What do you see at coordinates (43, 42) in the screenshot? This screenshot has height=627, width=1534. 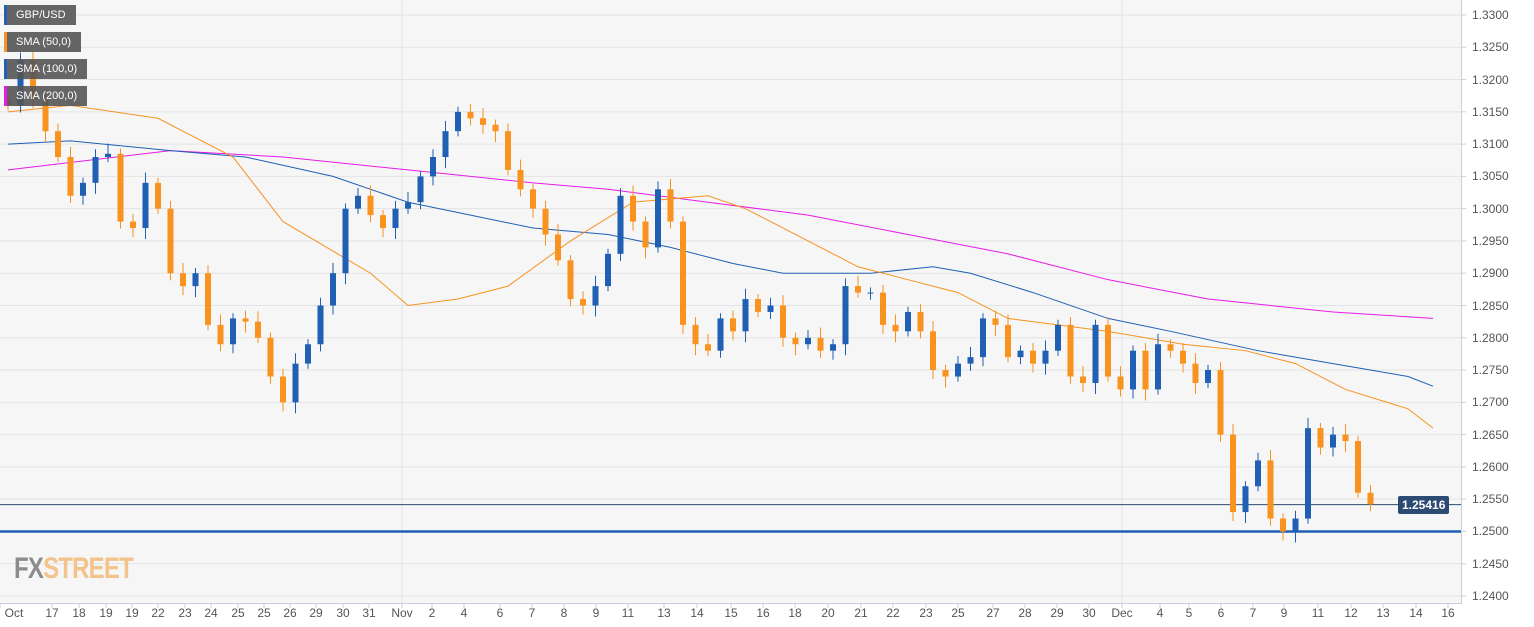 I see `legend-item: SMA (50,0)` at bounding box center [43, 42].